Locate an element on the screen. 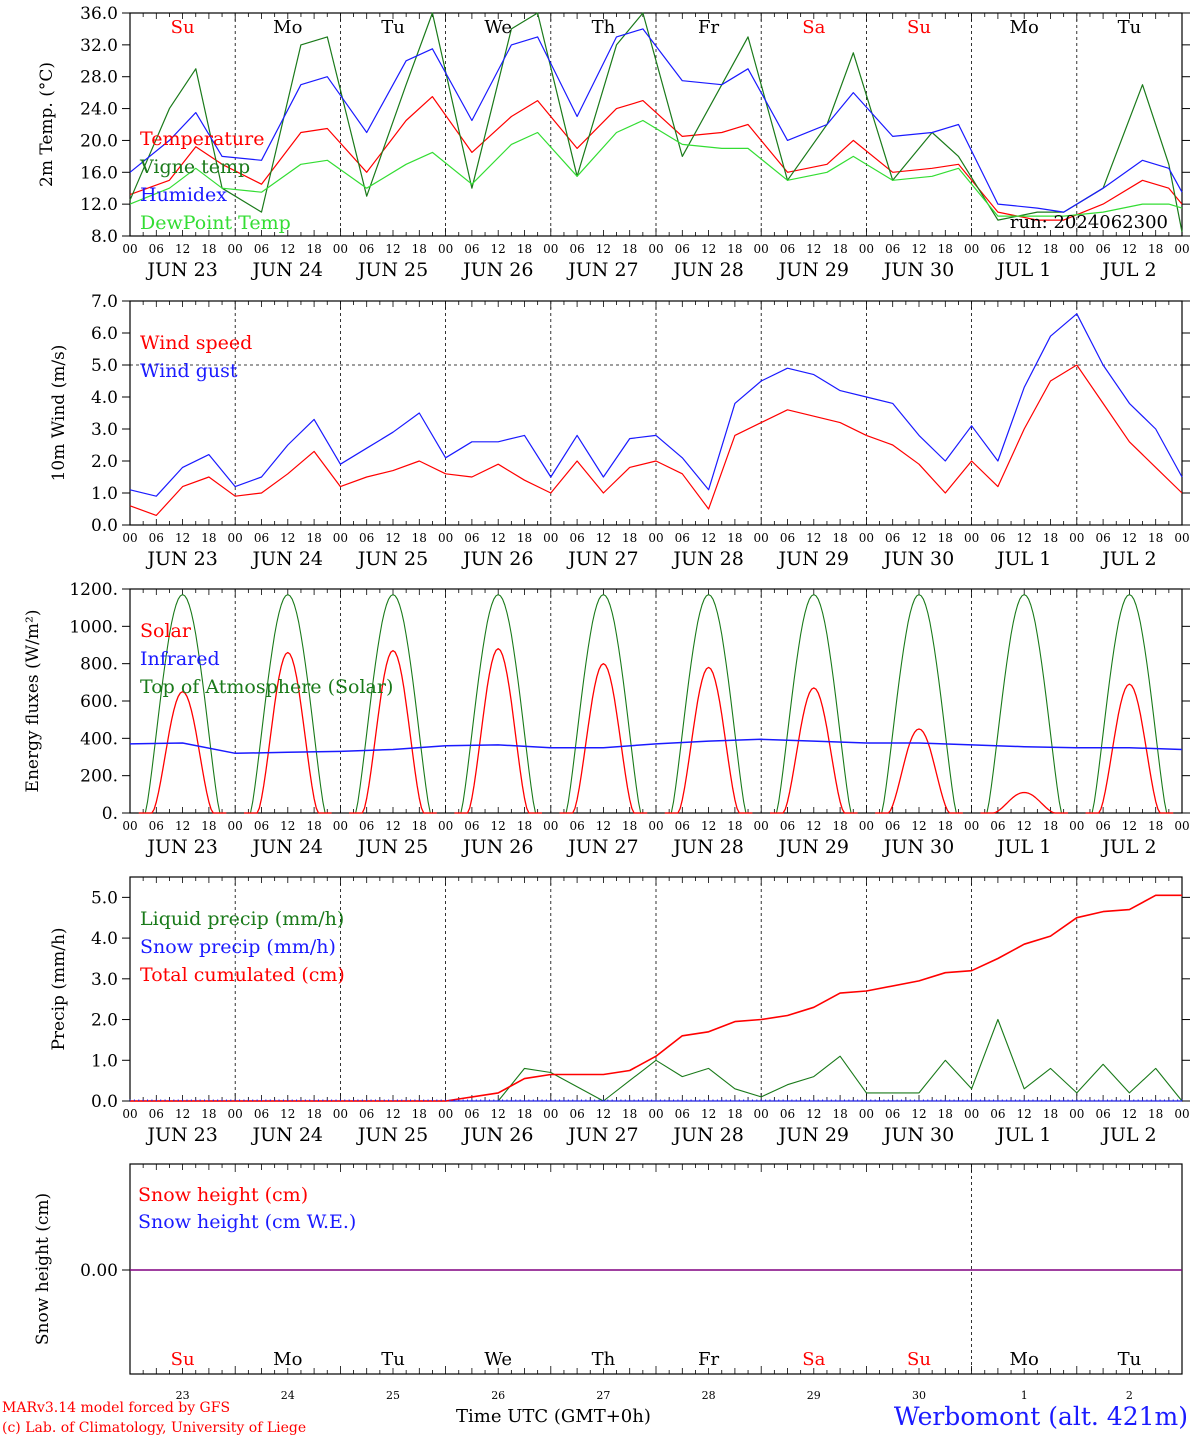  y-tick-label: 400. is located at coordinates (99, 739).